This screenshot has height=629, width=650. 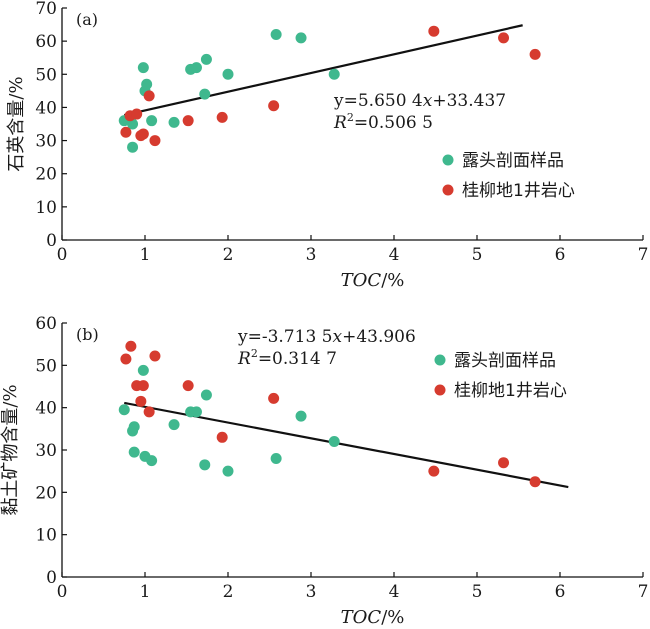 What do you see at coordinates (46, 9) in the screenshot?
I see `y-tick-label: 70` at bounding box center [46, 9].